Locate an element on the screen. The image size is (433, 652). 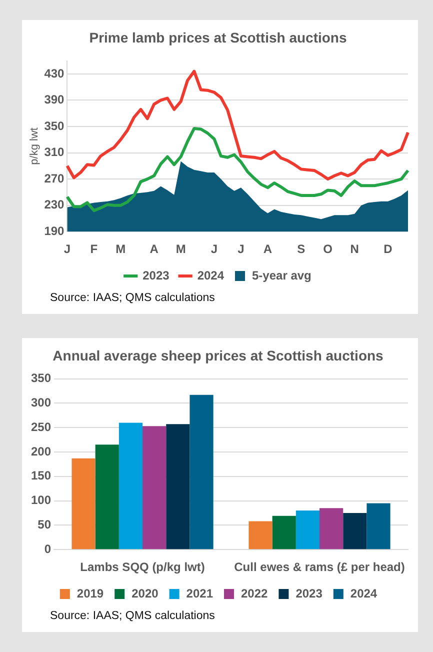
y-tick-label: 270 is located at coordinates (54, 178).